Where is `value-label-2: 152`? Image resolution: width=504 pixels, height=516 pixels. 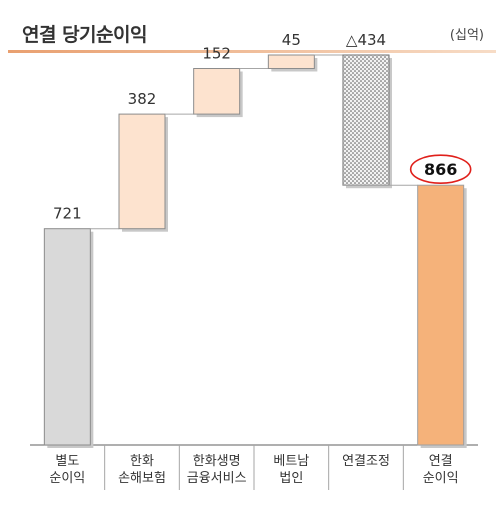 value-label-2: 152 is located at coordinates (216, 54).